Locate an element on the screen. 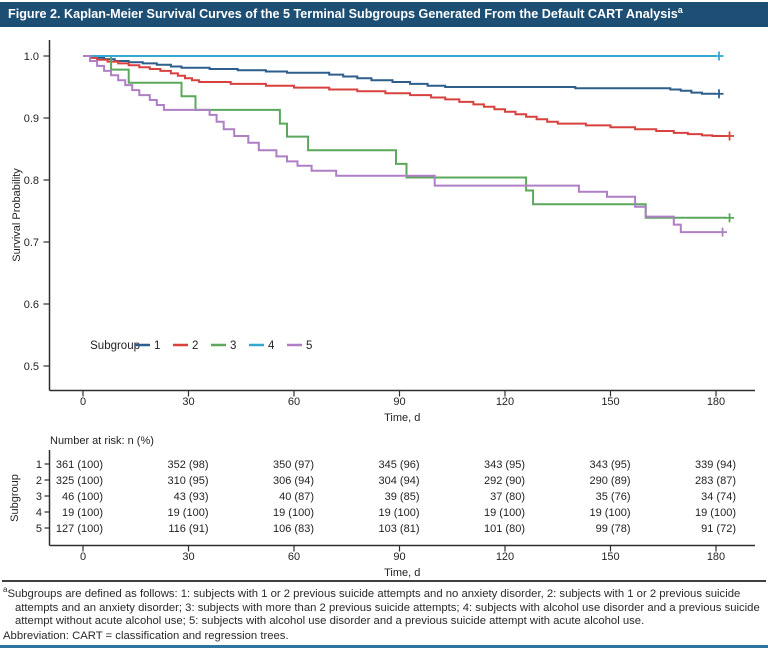 The height and width of the screenshot is (651, 768). risk-cell-subgroup-5-day-0: 127 (100) is located at coordinates (79, 529).